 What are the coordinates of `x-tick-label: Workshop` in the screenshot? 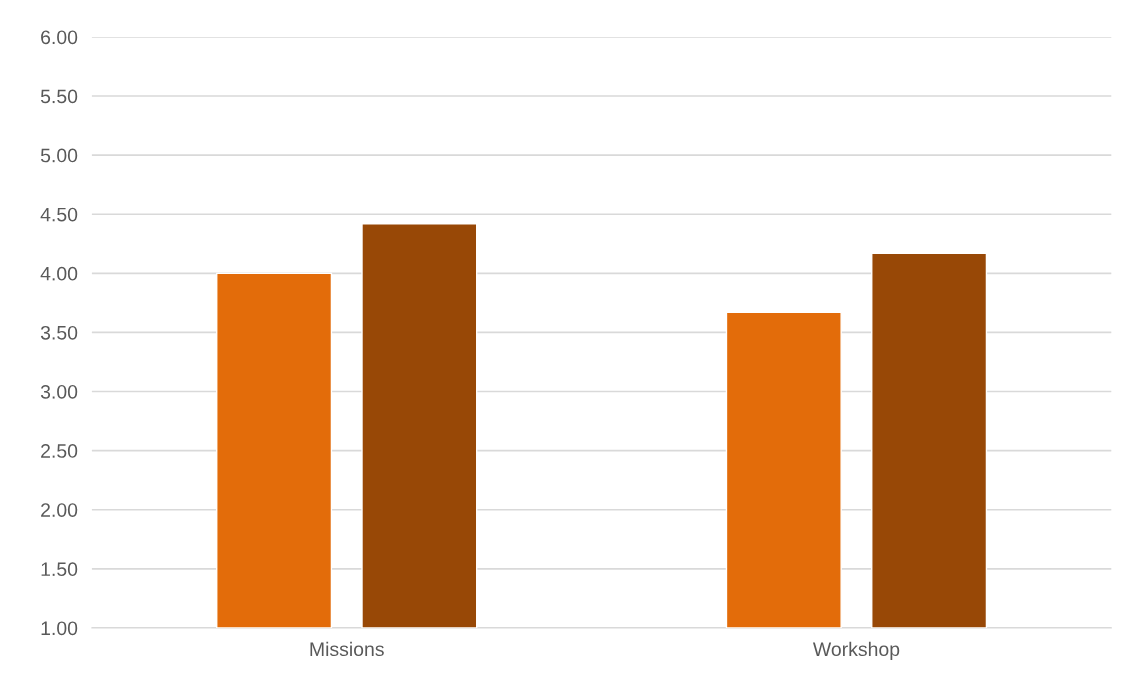 It's located at (856, 650).